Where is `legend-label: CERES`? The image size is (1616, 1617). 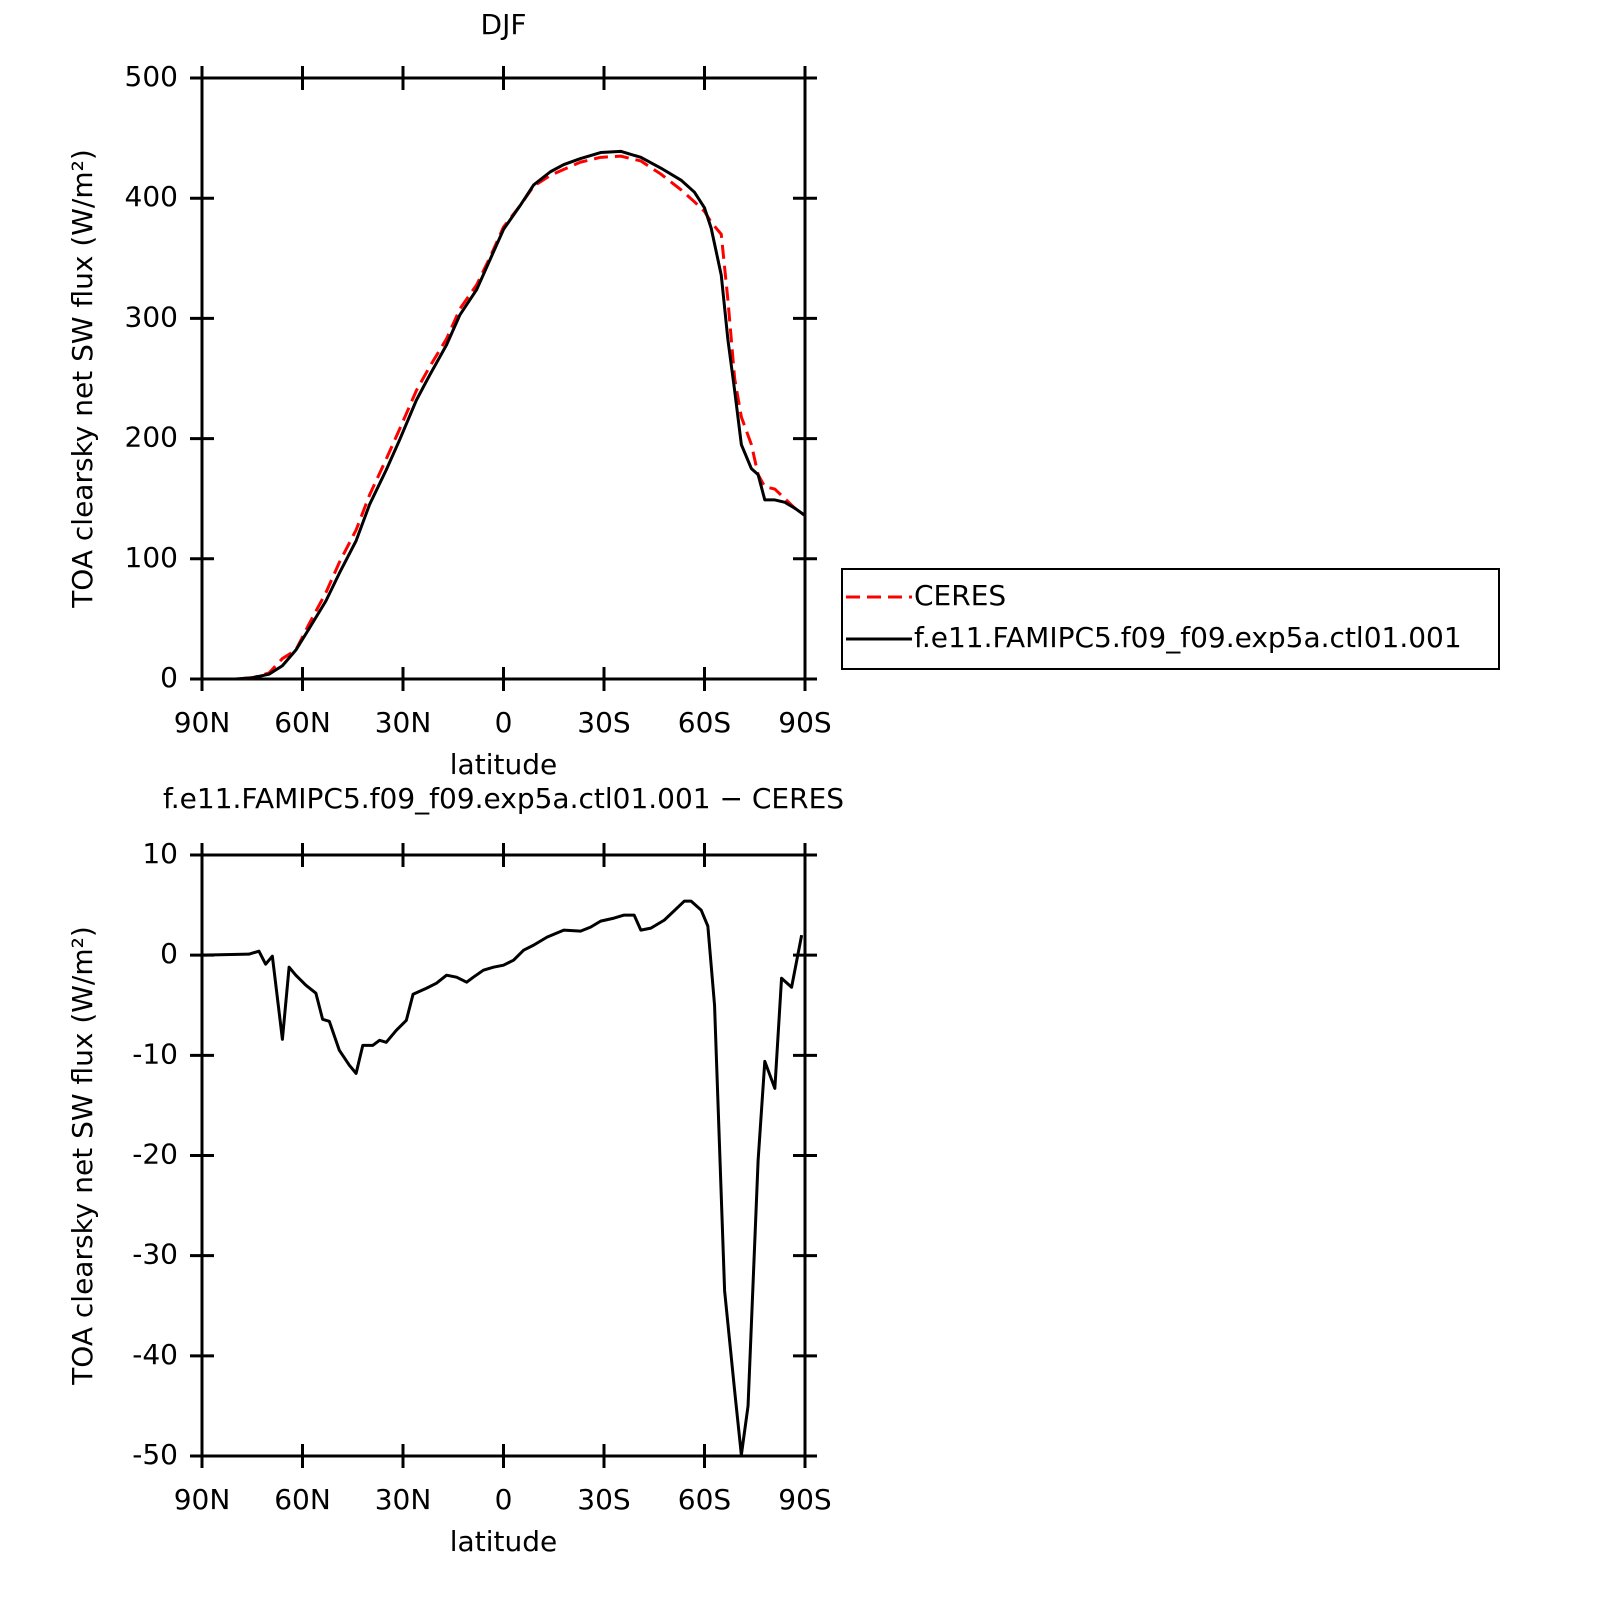 legend-label: CERES is located at coordinates (960, 595).